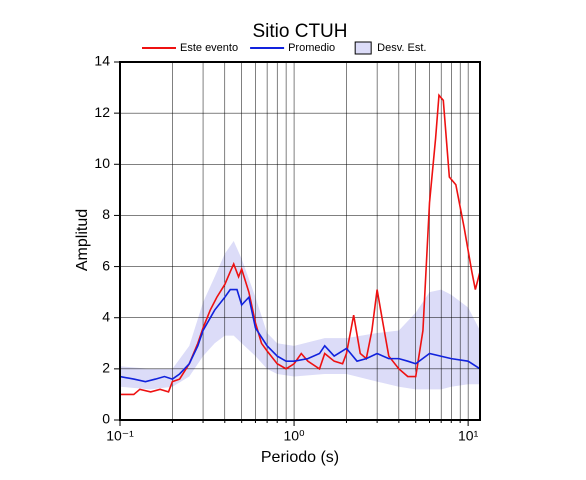  Describe the element at coordinates (299, 31) in the screenshot. I see `chart-title: Sitio CTUH` at that location.